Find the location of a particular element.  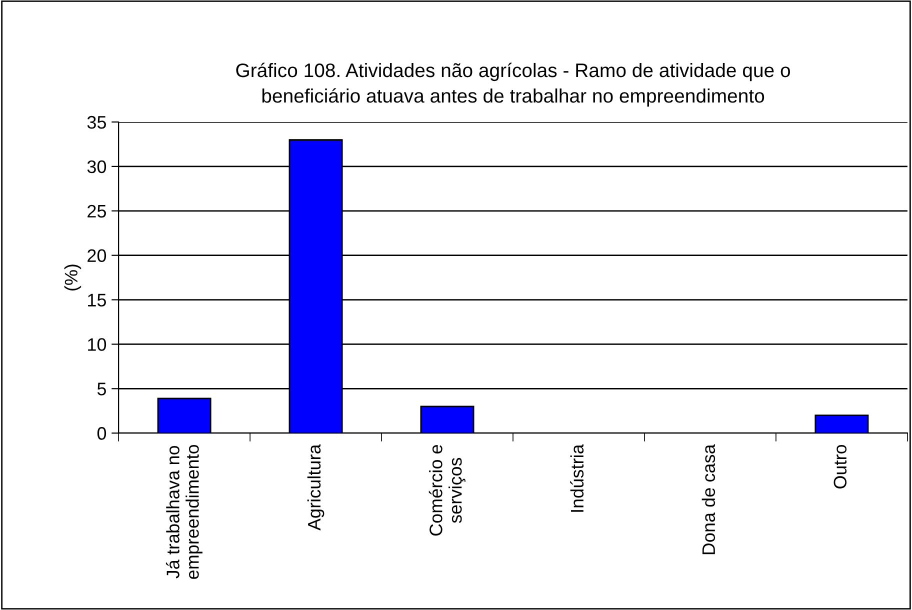

y-tick-label: 30 is located at coordinates (96, 167).